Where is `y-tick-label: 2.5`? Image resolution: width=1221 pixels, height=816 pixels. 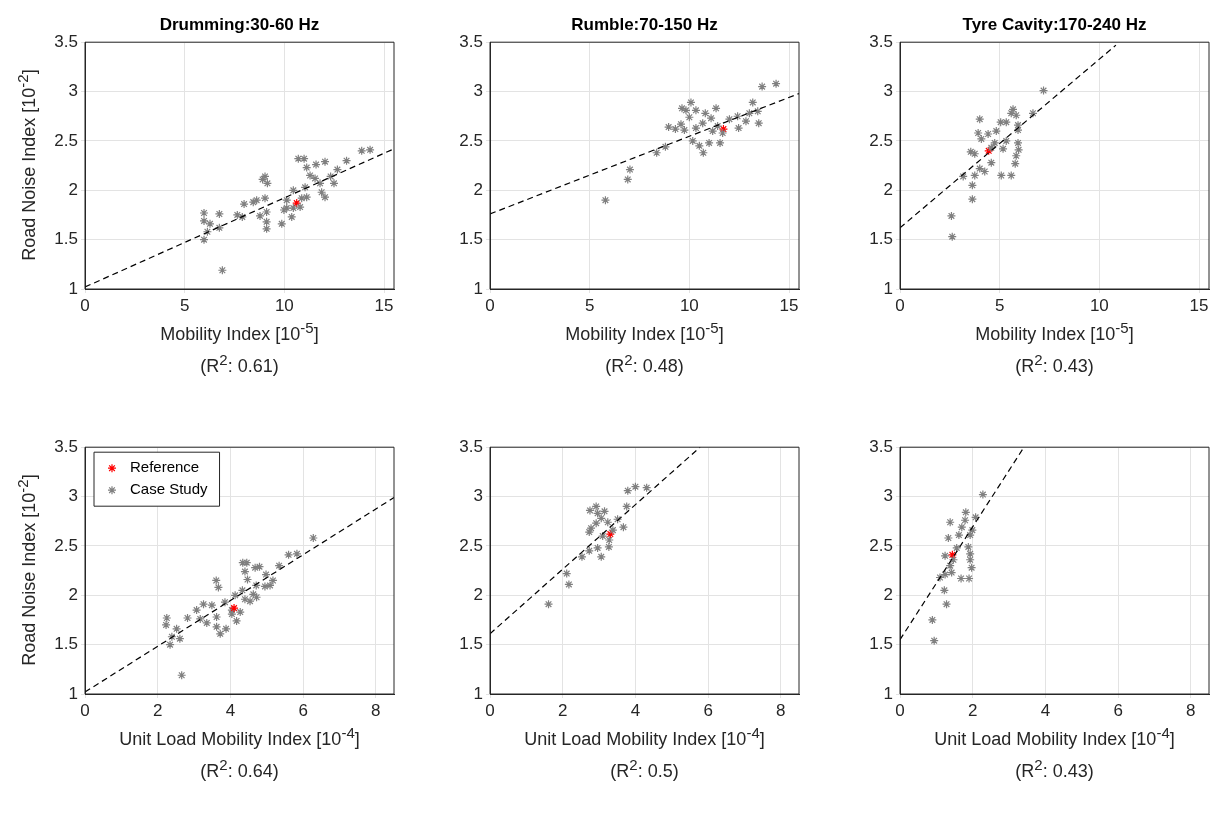 y-tick-label: 2.5 is located at coordinates (471, 545).